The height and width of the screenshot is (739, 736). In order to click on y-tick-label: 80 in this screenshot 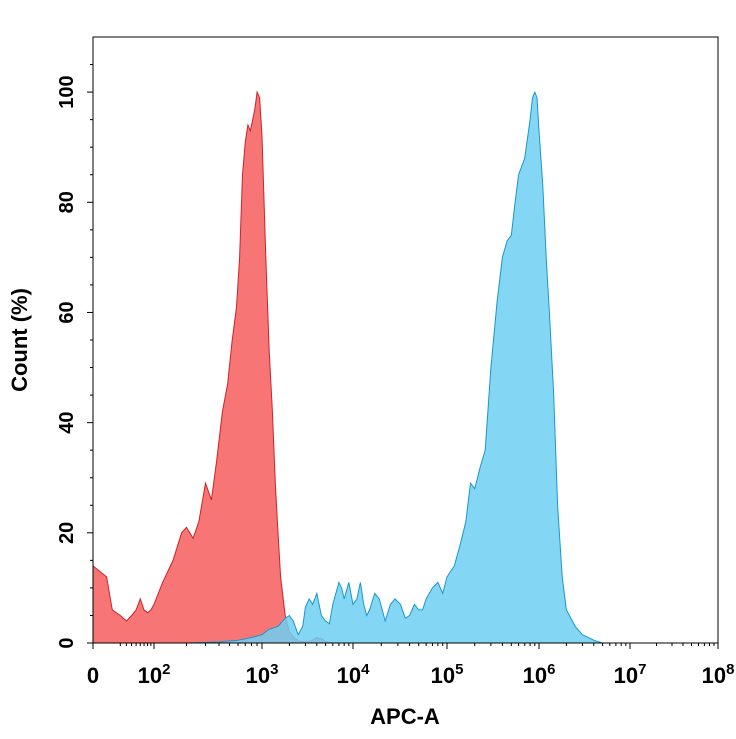, I will do `click(67, 202)`.